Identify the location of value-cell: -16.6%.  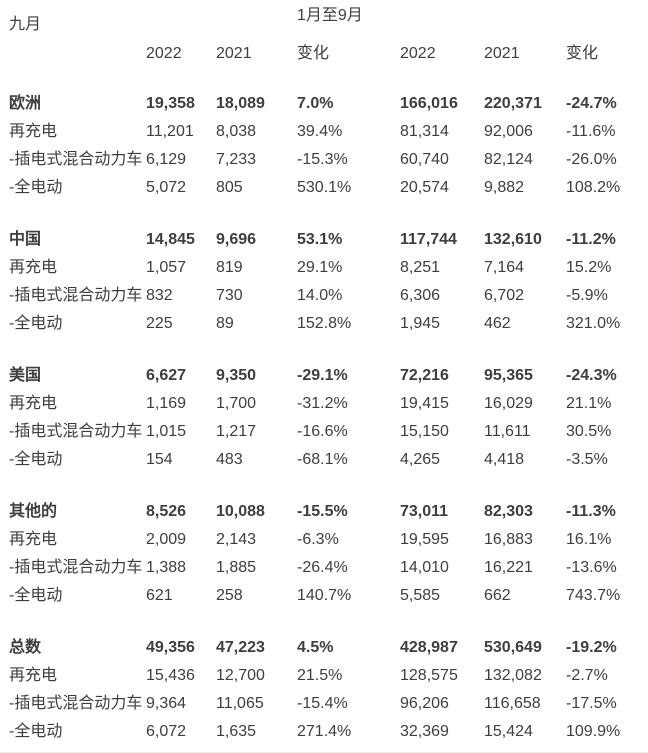
(322, 431).